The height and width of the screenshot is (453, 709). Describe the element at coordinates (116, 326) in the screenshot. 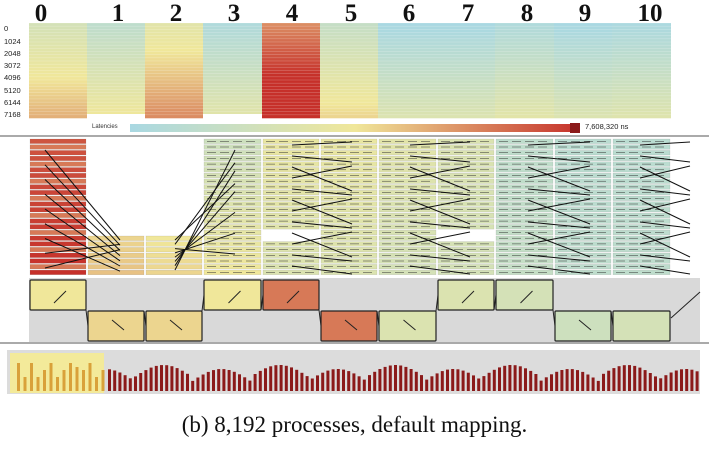

I see `timeline-block` at that location.